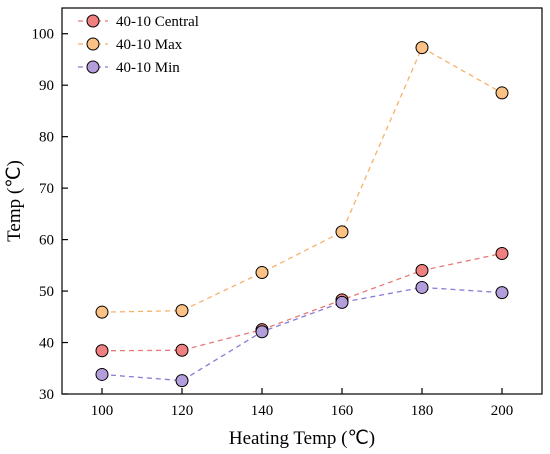 The image size is (550, 454). I want to click on legend-item: 40-10 Min, so click(129, 68).